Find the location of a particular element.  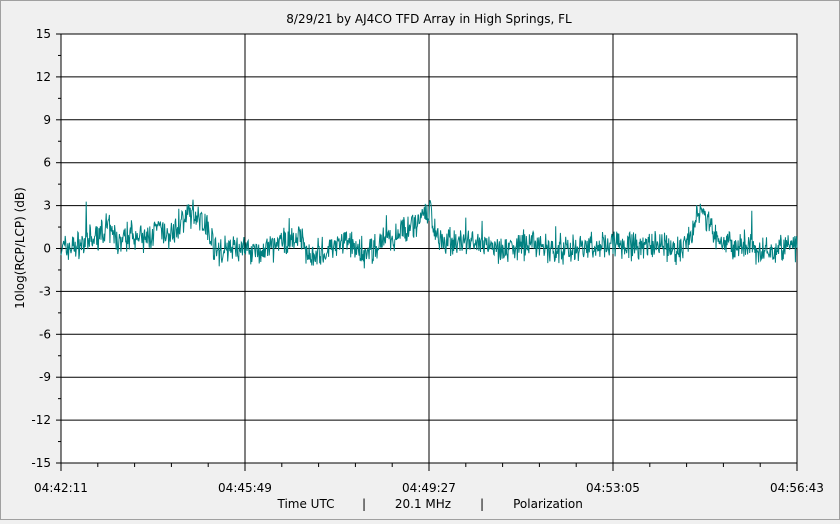

x-axis-label-mode: Polarization is located at coordinates (548, 504).